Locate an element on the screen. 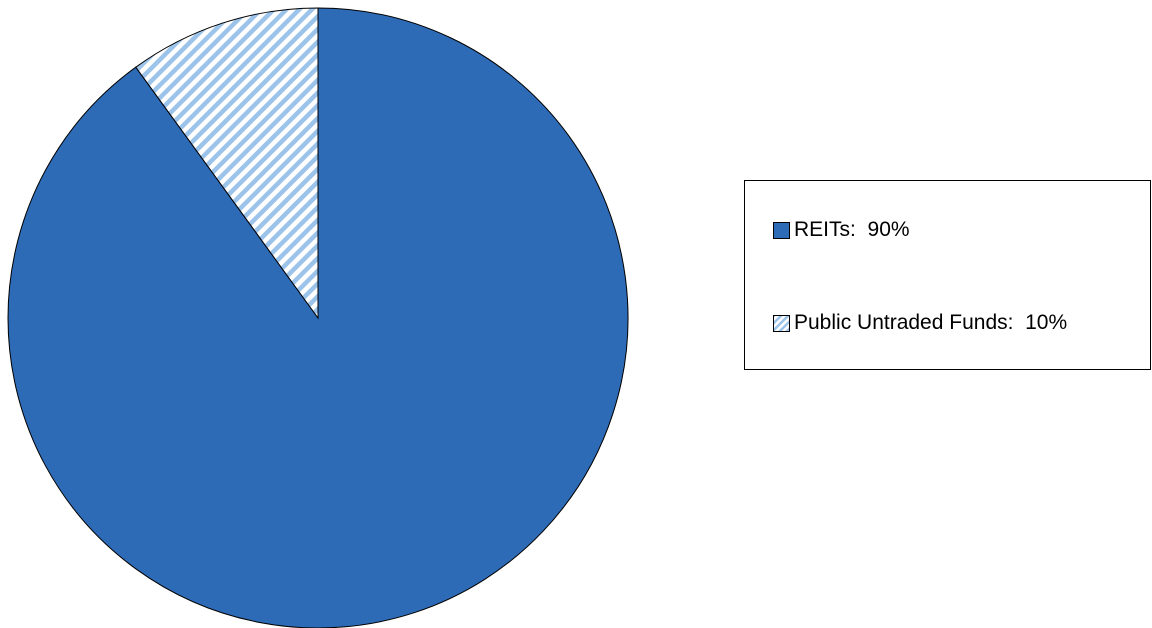 Image resolution: width=1152 pixels, height=628 pixels. legend-item-public-untraded-funds: Public Untraded Funds: 10% is located at coordinates (920, 323).